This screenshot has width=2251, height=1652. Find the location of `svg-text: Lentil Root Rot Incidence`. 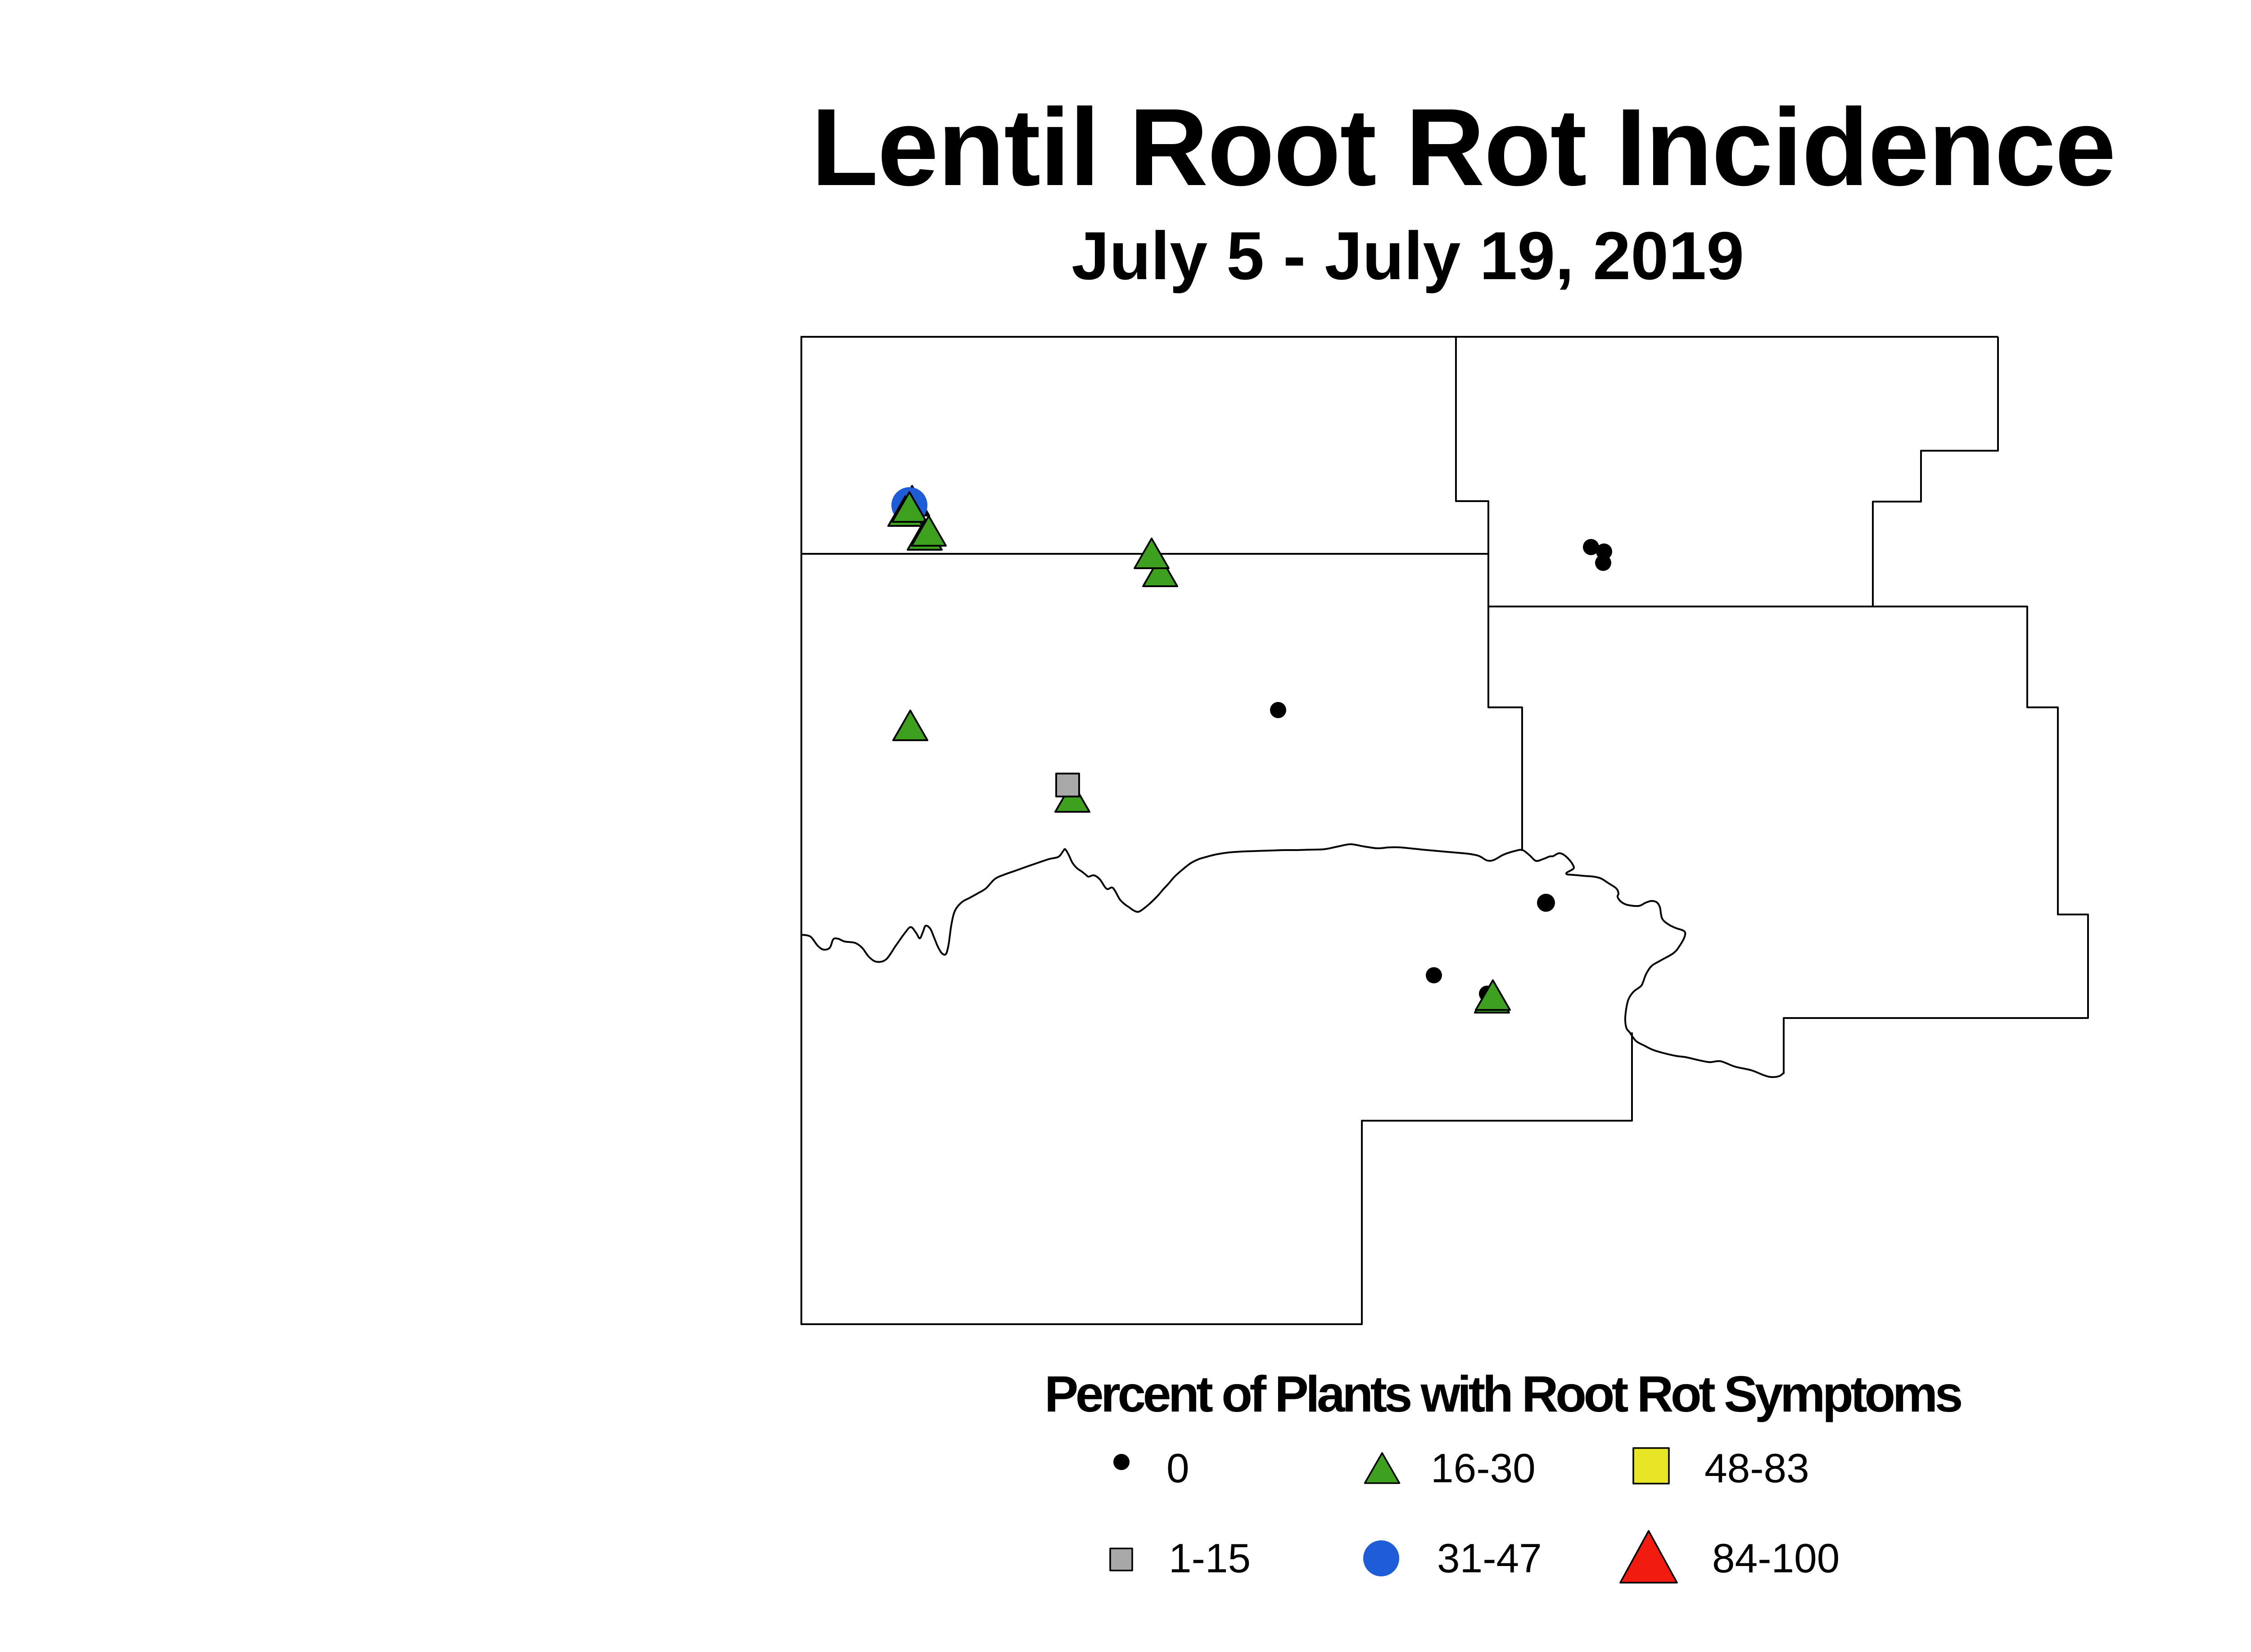

svg-text: Lentil Root Rot Incidence is located at coordinates (1463, 147).